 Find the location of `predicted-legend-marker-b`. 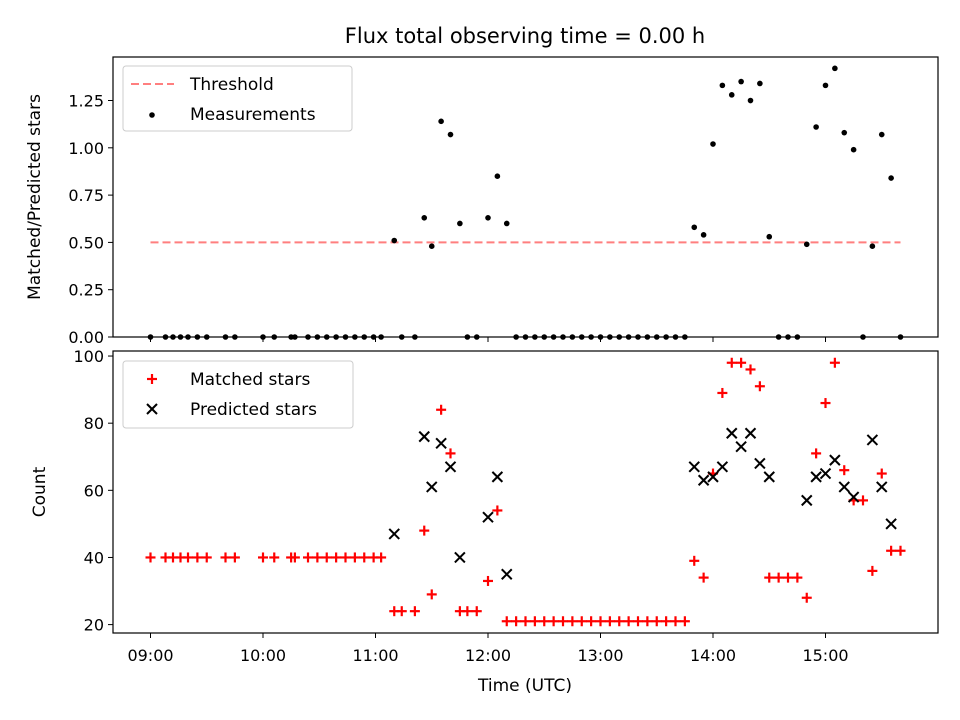

predicted-legend-marker-b is located at coordinates (152, 409).